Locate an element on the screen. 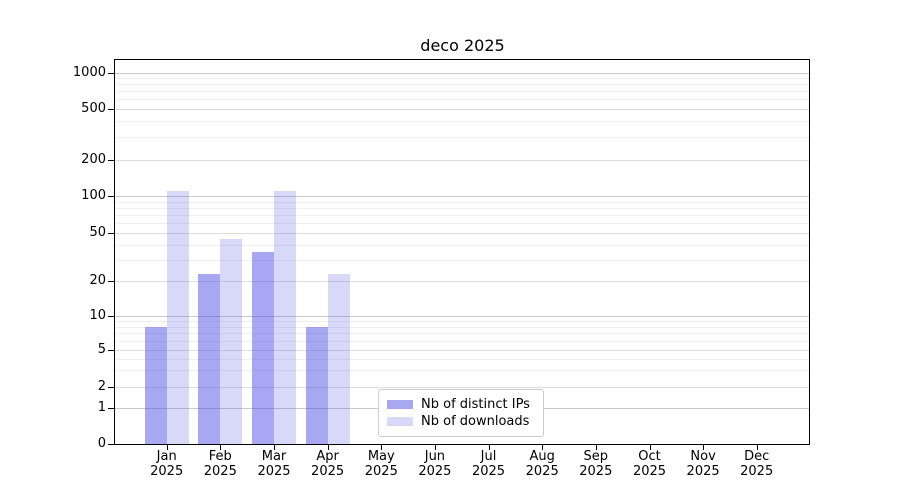  bar-downloads-apr is located at coordinates (338, 358).